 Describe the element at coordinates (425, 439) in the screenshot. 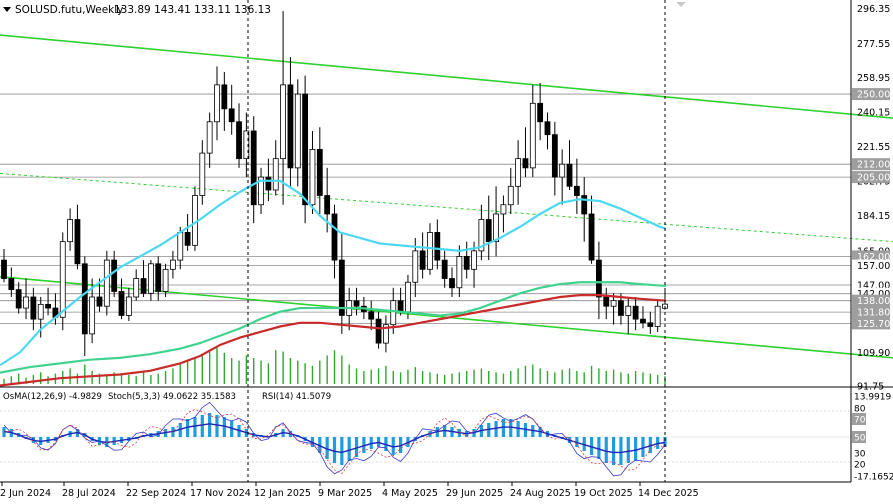

I see `indicator-layer` at that location.